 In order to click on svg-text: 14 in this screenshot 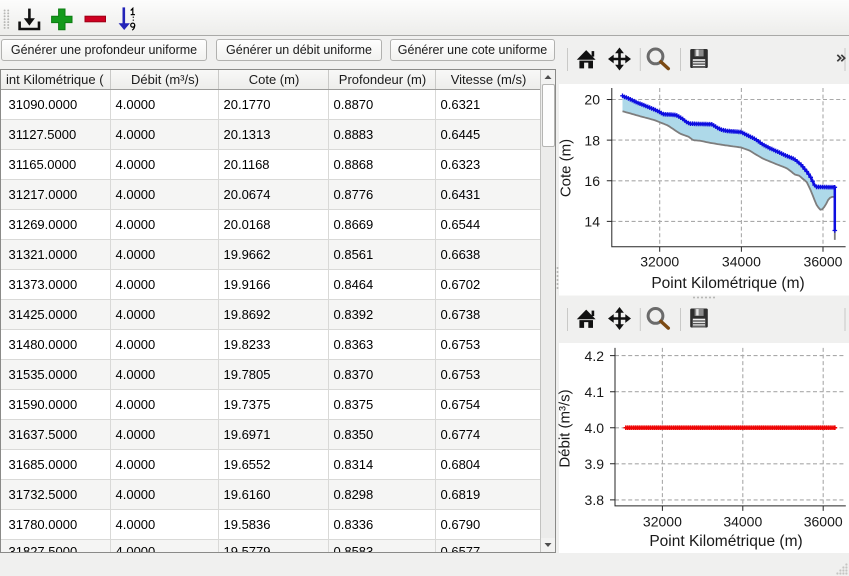, I will do `click(592, 222)`.